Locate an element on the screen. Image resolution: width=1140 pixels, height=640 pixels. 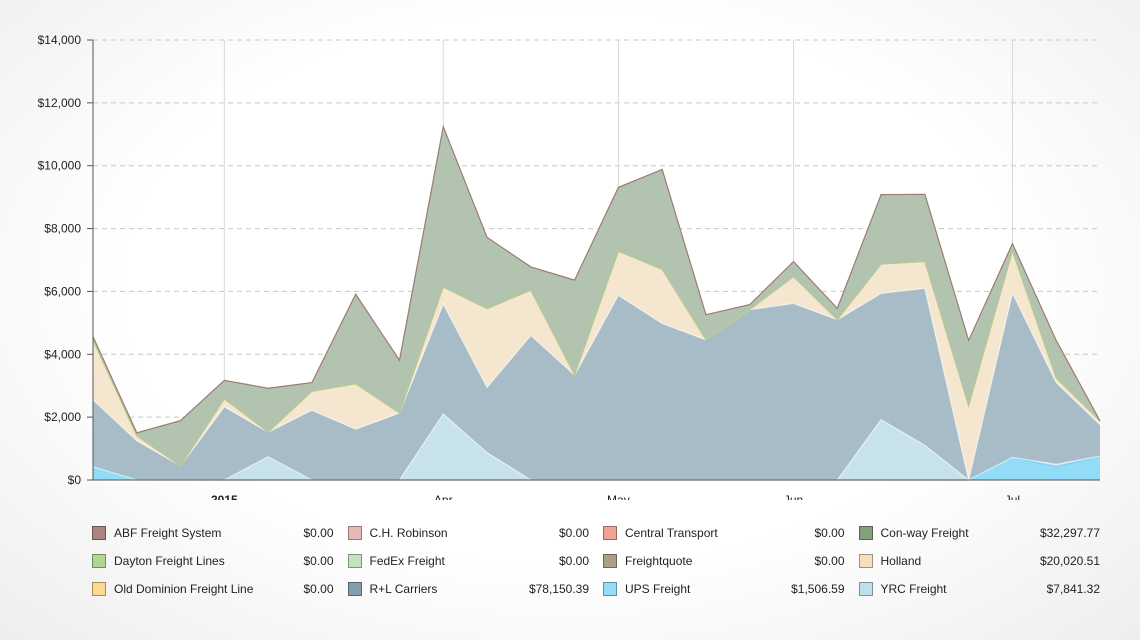
legend-item: Old Dominion Freight Line $0.00 is located at coordinates (215, 589).